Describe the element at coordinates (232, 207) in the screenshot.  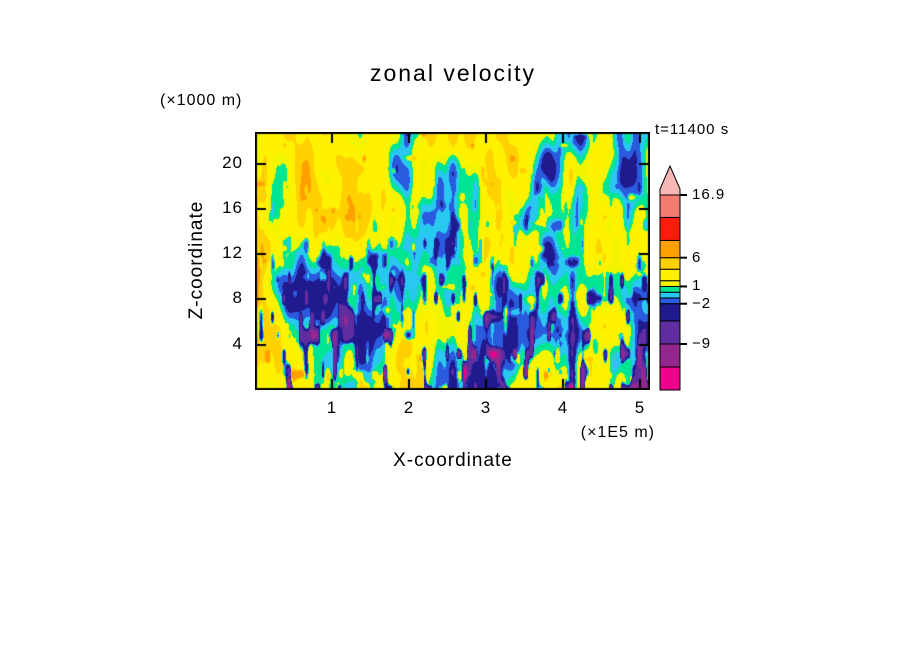
I see `y-tick-label: 16` at that location.